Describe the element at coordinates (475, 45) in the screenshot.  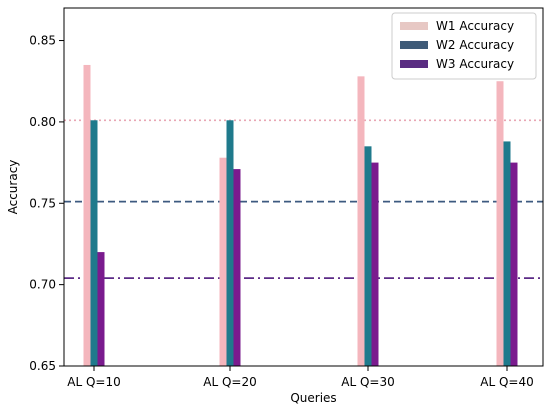
I see `legend-label: W2 Accuracy` at that location.